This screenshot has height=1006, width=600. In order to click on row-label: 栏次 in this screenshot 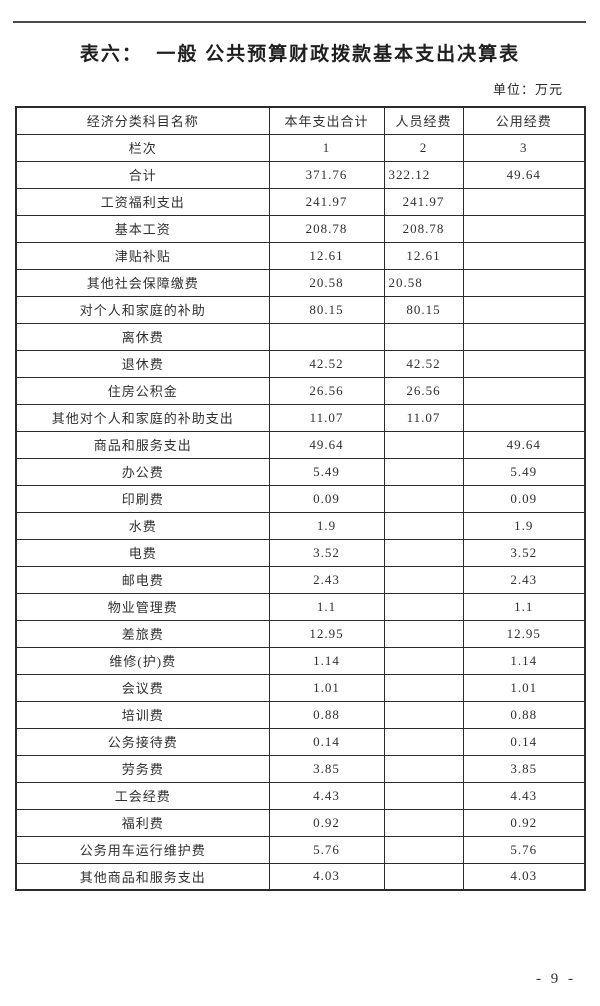, I will do `click(142, 147)`.